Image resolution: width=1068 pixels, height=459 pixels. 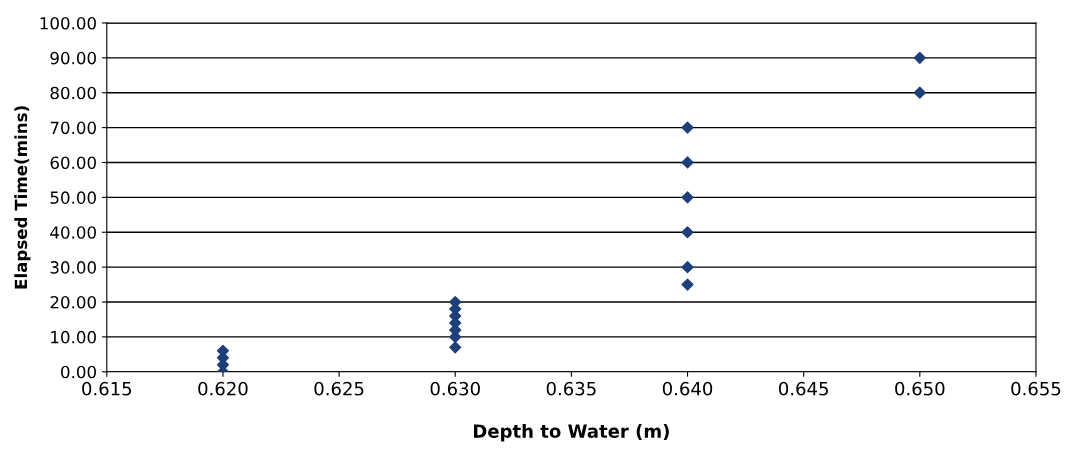 I want to click on y-tick-label: 0.00, so click(x=78, y=372).